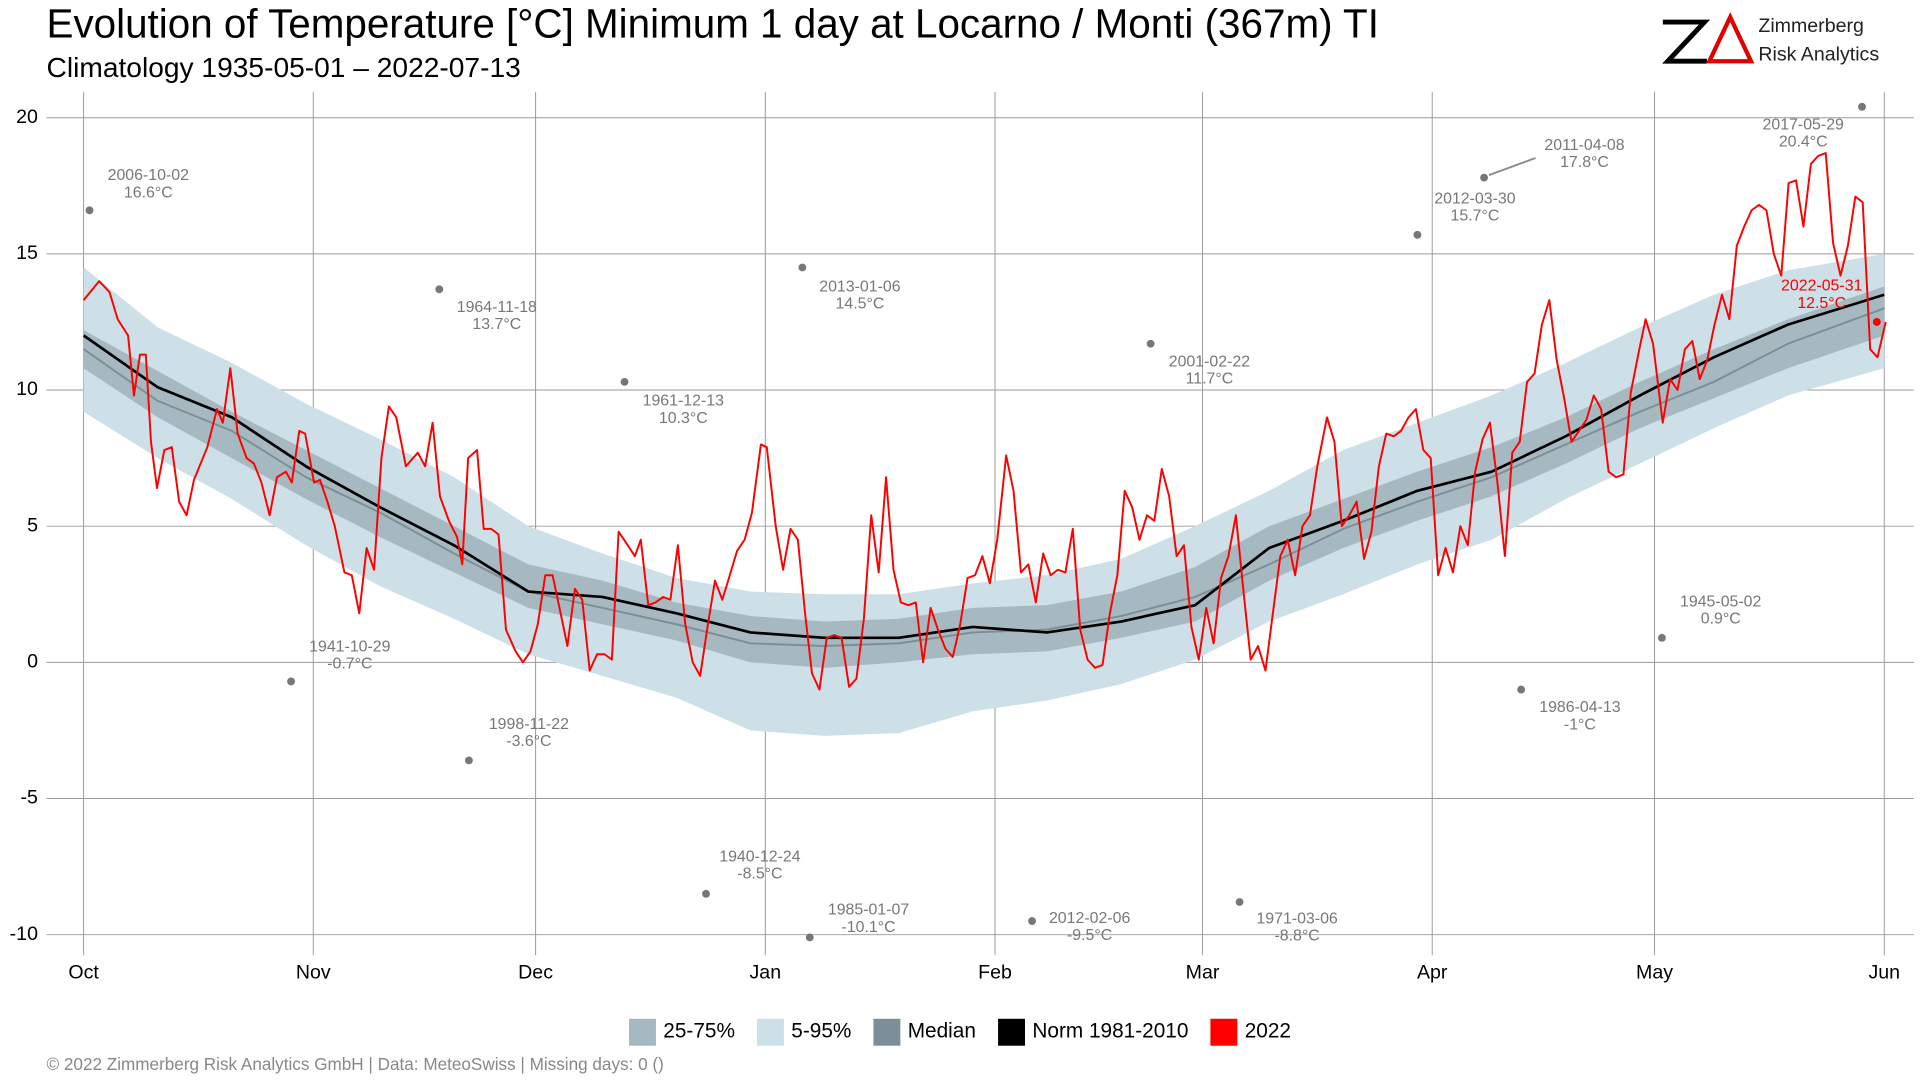 The height and width of the screenshot is (1080, 1920). Describe the element at coordinates (284, 67) in the screenshot. I see `chart-subtitle: Climatology 1935-05-01 – 2022-07-13` at that location.